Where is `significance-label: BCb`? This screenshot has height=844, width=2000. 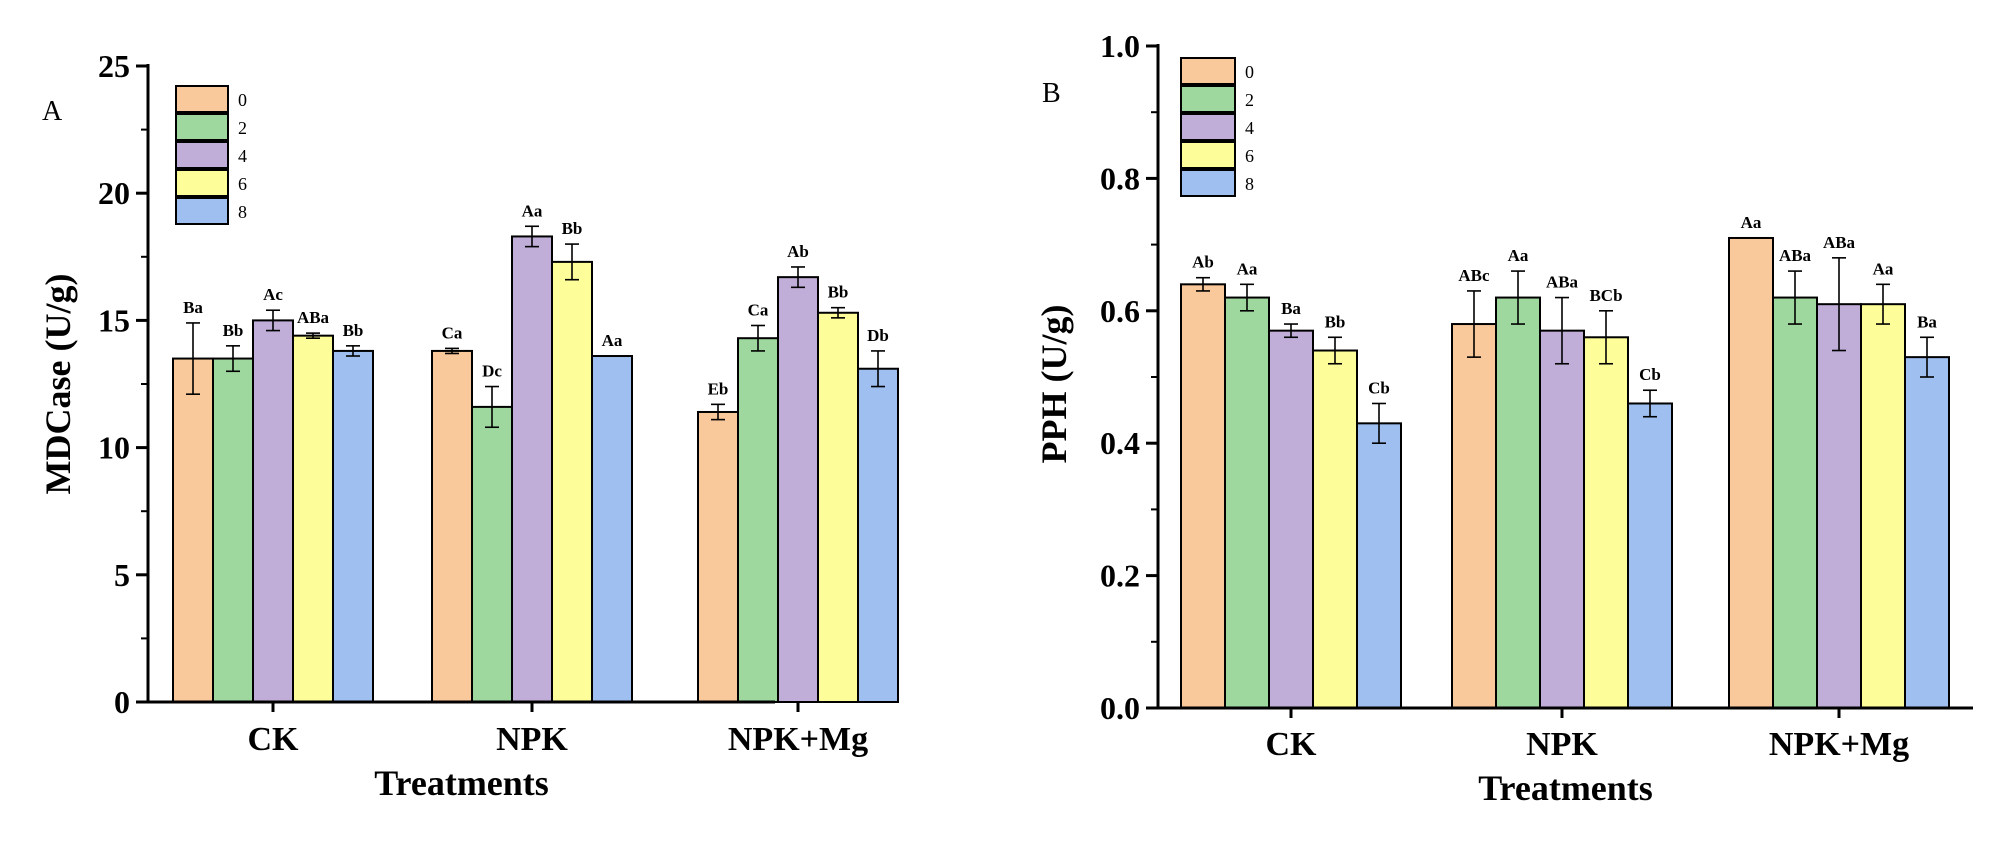
significance-label: BCb is located at coordinates (1605, 295).